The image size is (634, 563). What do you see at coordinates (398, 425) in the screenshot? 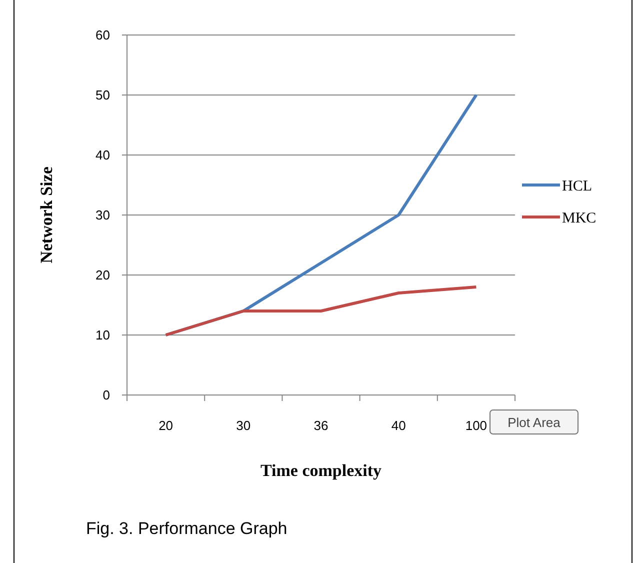
I see `x-tick-label: 40` at bounding box center [398, 425].